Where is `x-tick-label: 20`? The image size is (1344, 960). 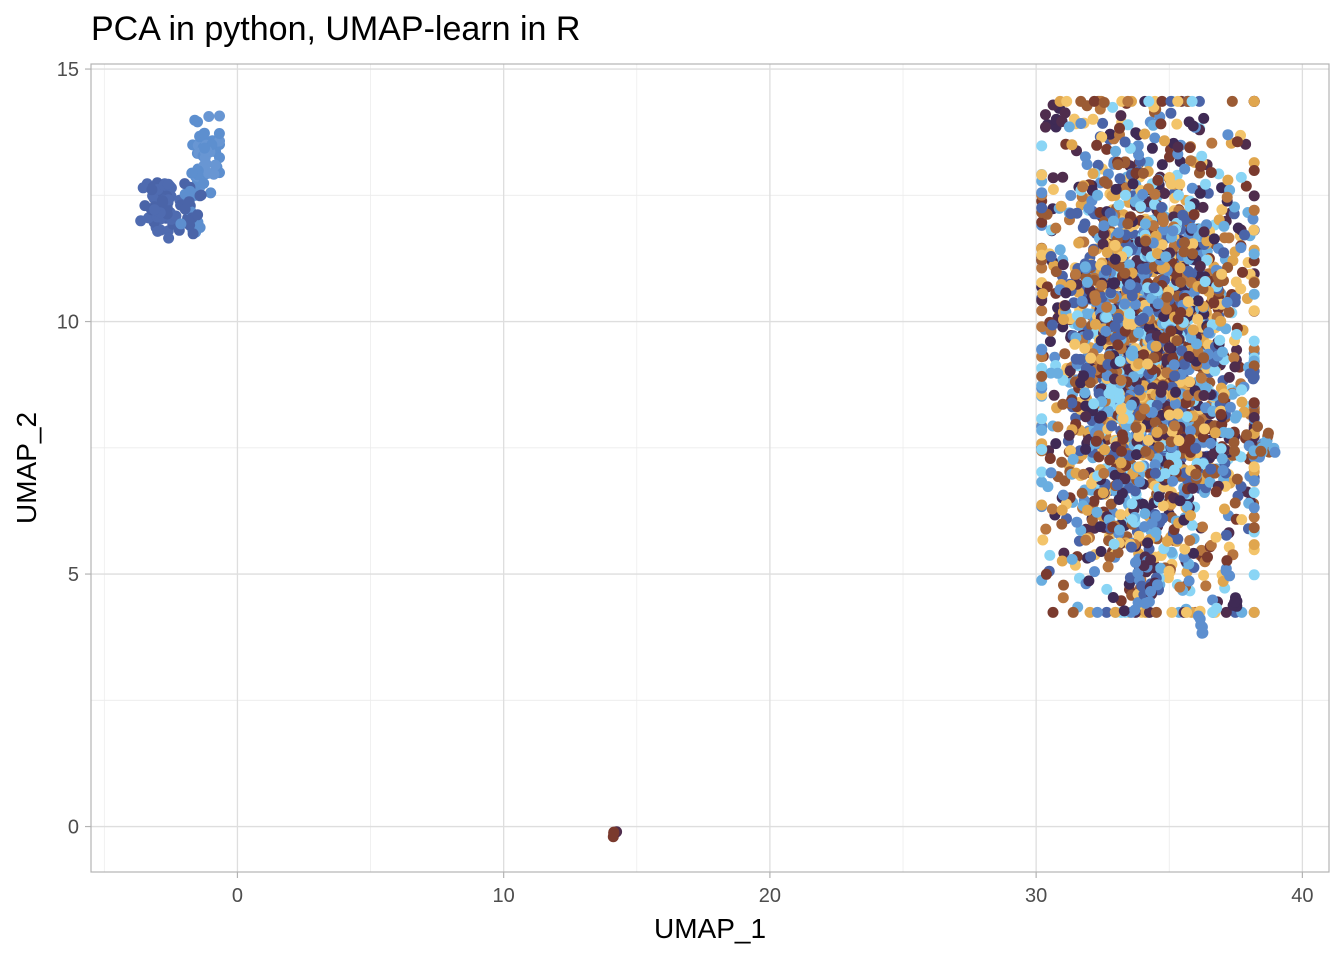
x-tick-label: 20 is located at coordinates (770, 896).